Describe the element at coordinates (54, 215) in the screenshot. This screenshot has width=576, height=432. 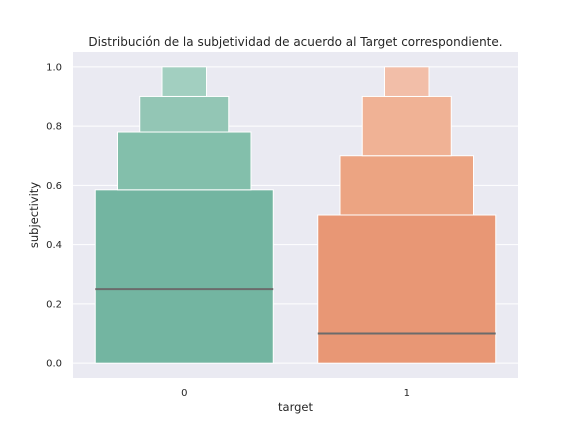
I see `y-axis-ticks: 0.0 0.2 0.4 0.6 0.8 1.0` at that location.